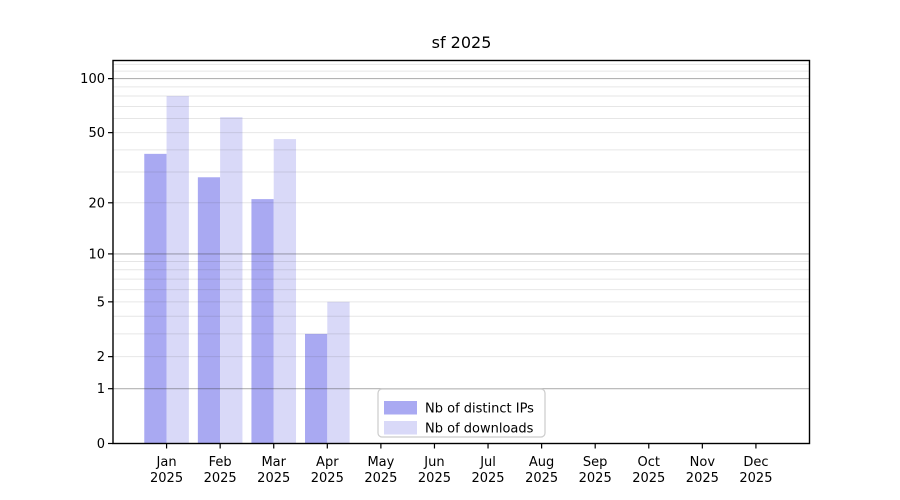 This screenshot has width=900, height=500. Describe the element at coordinates (262, 321) in the screenshot. I see `bar-nb-of-distinct-ips-mar` at that location.